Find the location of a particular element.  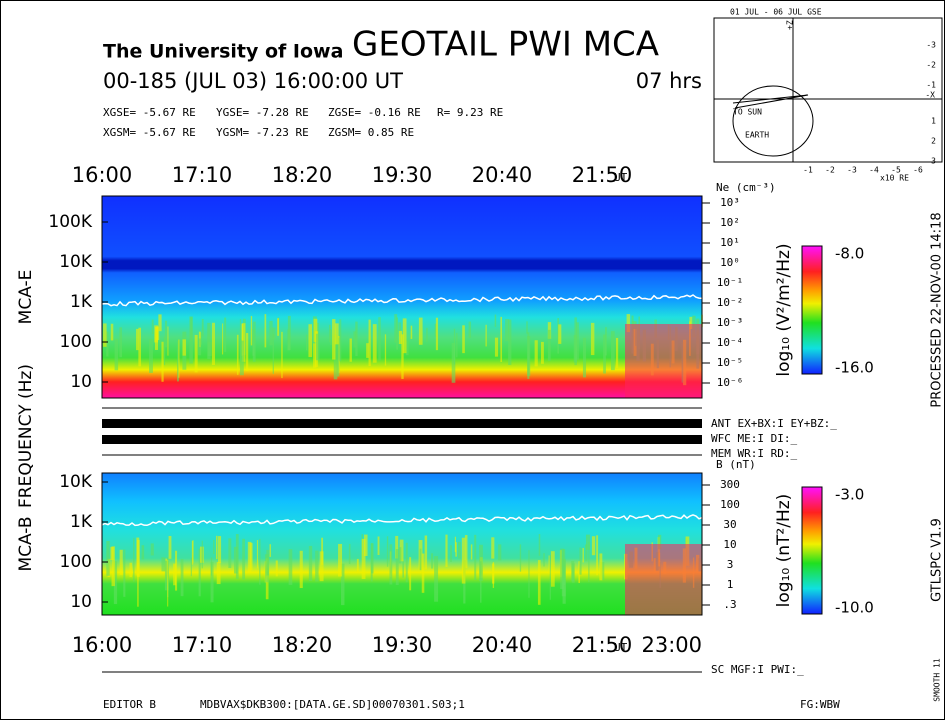

colorbar-label: log₁₀ (nT²/Hz) is located at coordinates (784, 551).